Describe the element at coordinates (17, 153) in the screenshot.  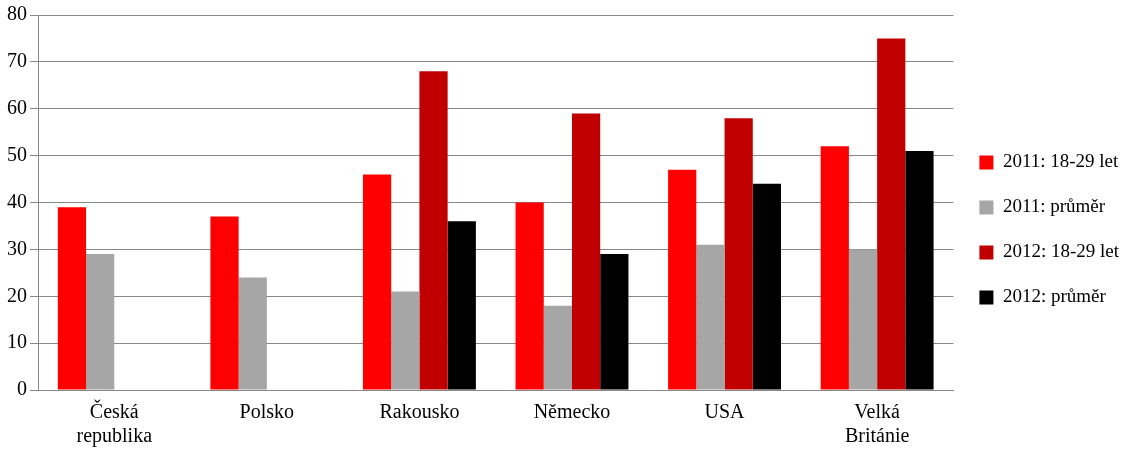
I see `y-tick-label: 50` at that location.